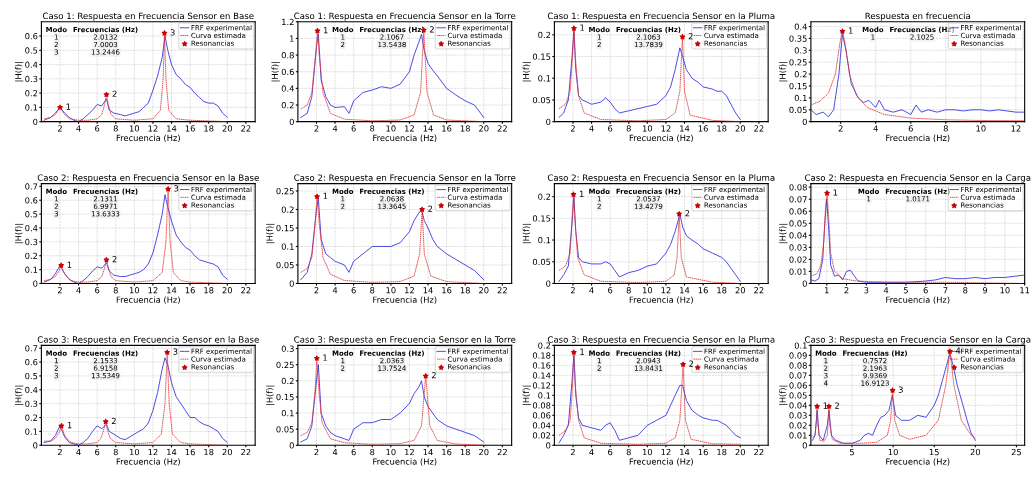 This screenshot has width=1035, height=484. I want to click on chart-title: Caso 2: Respuesta en Frecuencia Sensor en la Base, so click(148, 178).